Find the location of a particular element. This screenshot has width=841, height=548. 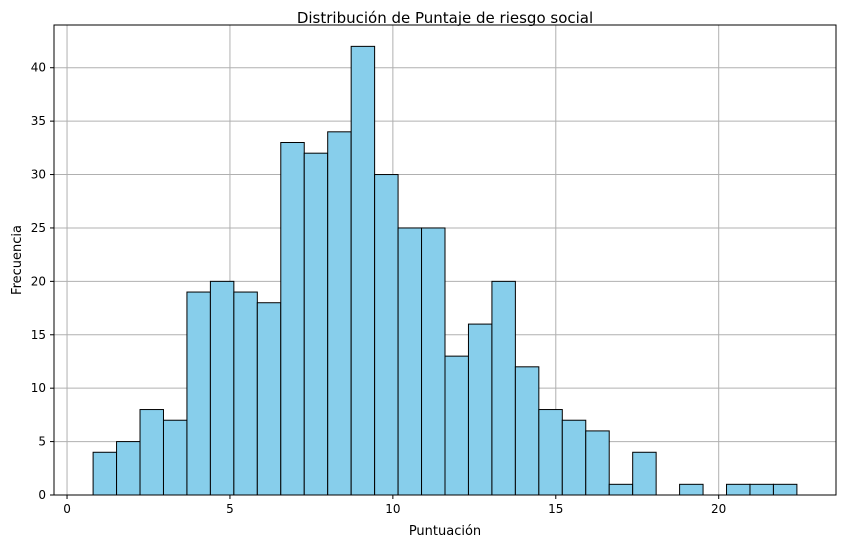

x-tick-label: 5 is located at coordinates (230, 509).